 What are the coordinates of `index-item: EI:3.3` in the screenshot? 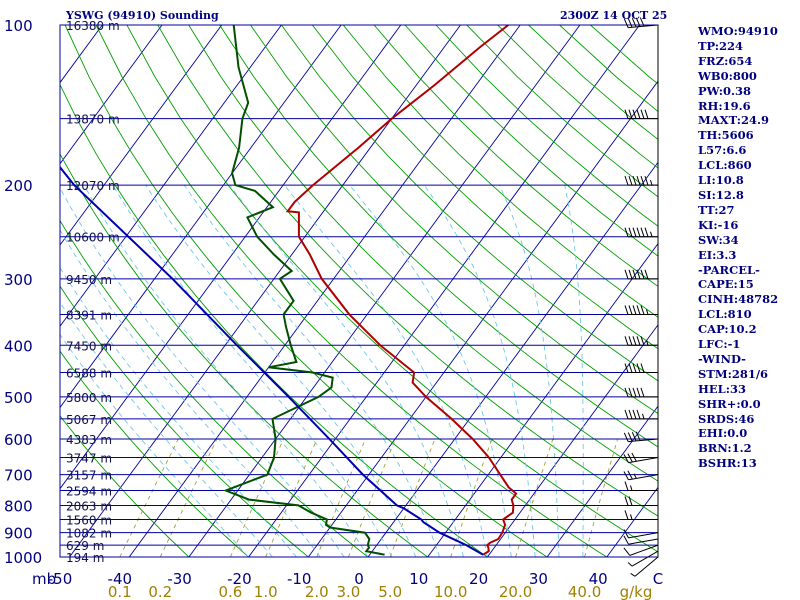 It's located at (717, 254).